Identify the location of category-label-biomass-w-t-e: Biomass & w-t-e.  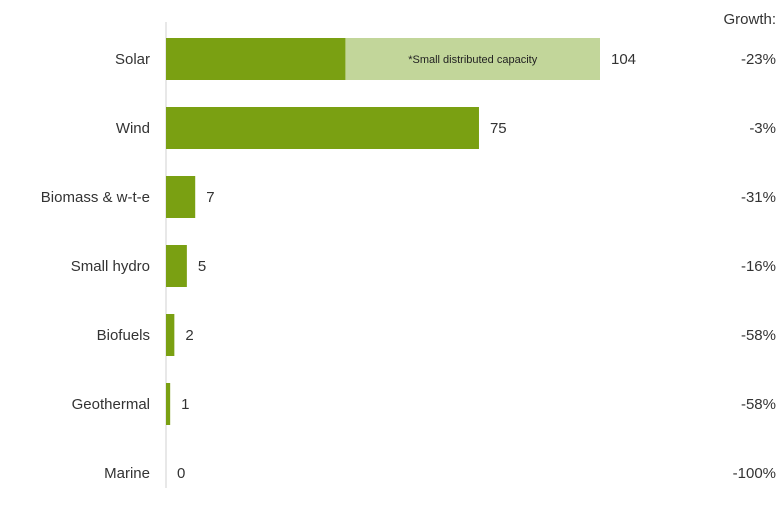
(95, 197).